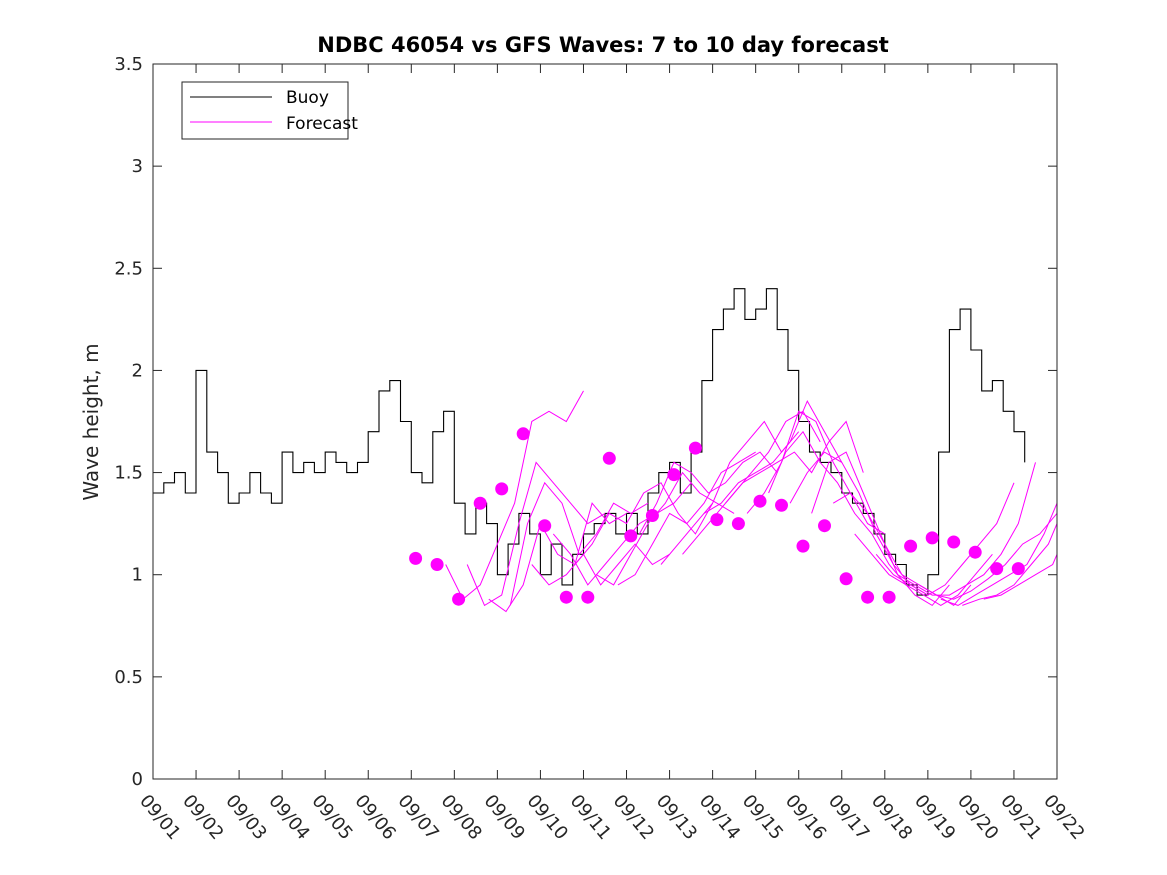  What do you see at coordinates (322, 124) in the screenshot?
I see `legend-label-forecast: Forecast` at bounding box center [322, 124].